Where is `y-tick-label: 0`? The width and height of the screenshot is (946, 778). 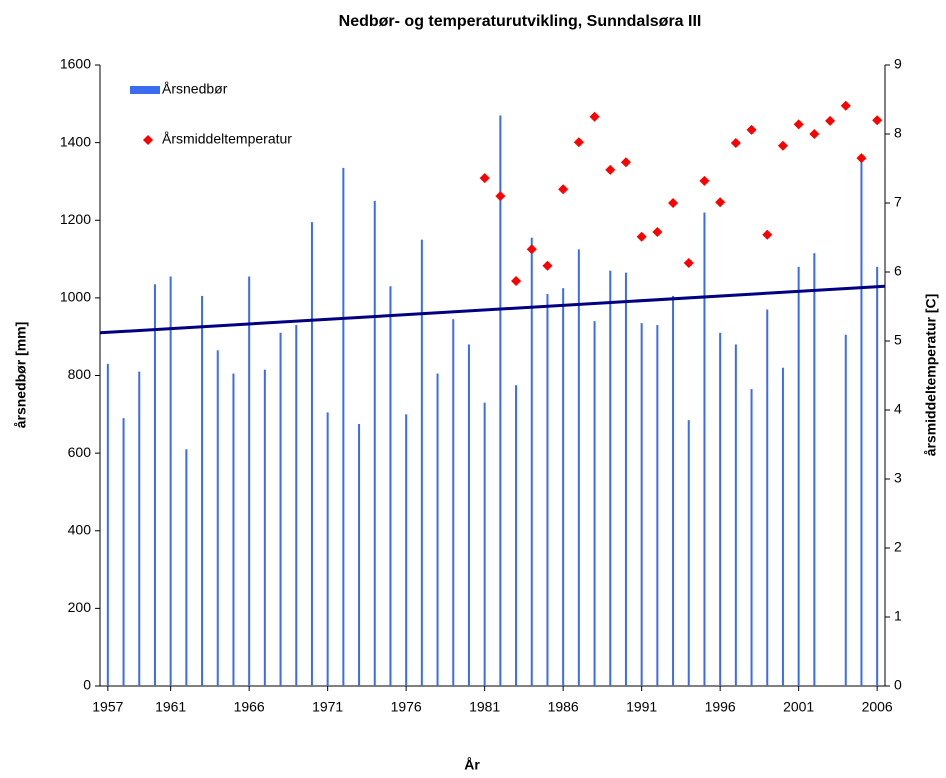
y-tick-label: 0 is located at coordinates (87, 685).